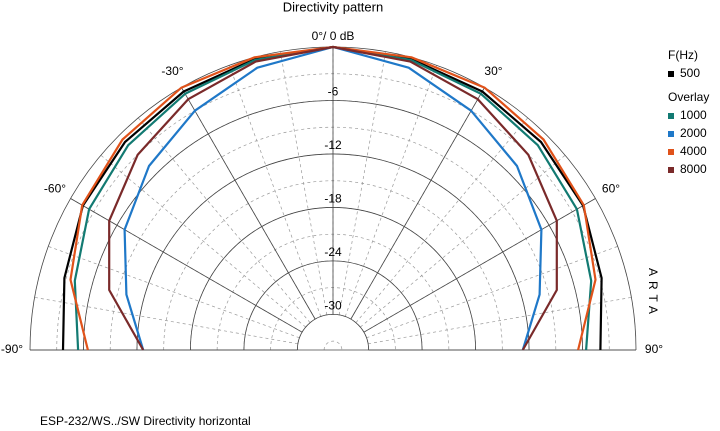  Describe the element at coordinates (690, 73) in the screenshot. I see `legend-label: 500` at that location.